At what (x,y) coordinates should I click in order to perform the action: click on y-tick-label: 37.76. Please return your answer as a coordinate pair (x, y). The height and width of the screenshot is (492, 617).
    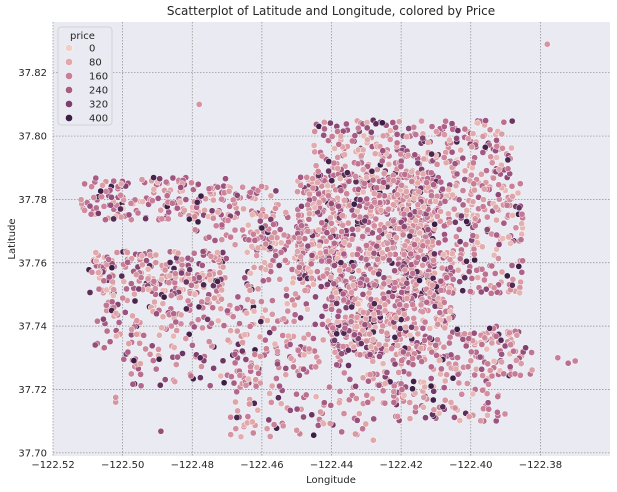
    Looking at the image, I should click on (32, 263).